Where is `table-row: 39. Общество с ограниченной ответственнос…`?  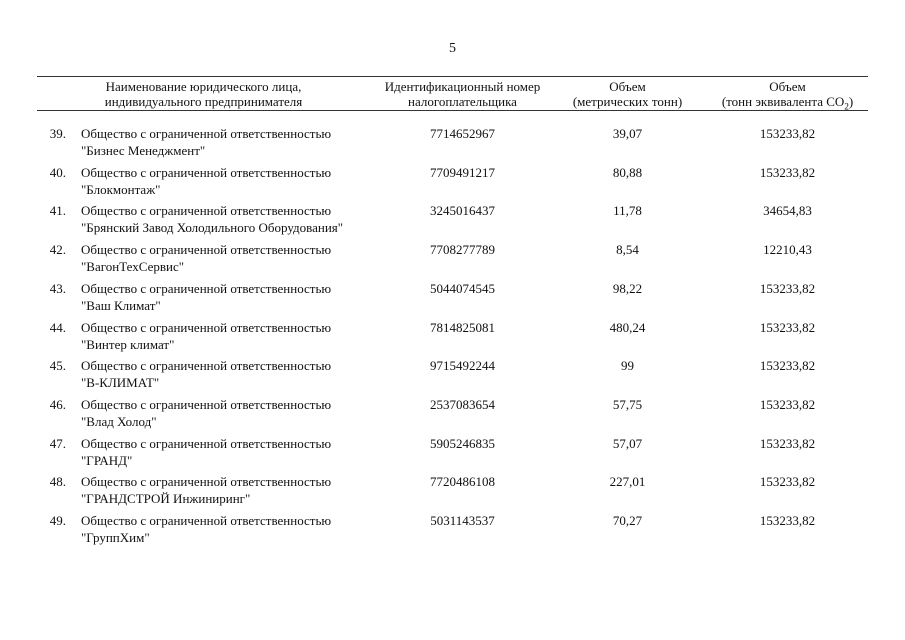
table-row: 39. Общество с ограниченной ответственнос… is located at coordinates (452, 144).